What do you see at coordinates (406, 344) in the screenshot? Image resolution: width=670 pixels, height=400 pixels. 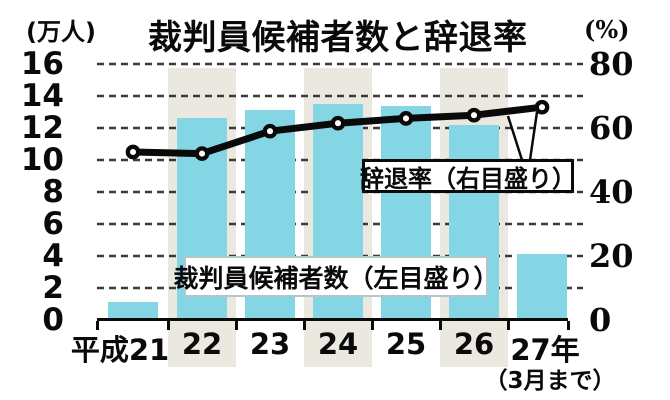 I see `x-label-25: 25` at bounding box center [406, 344].